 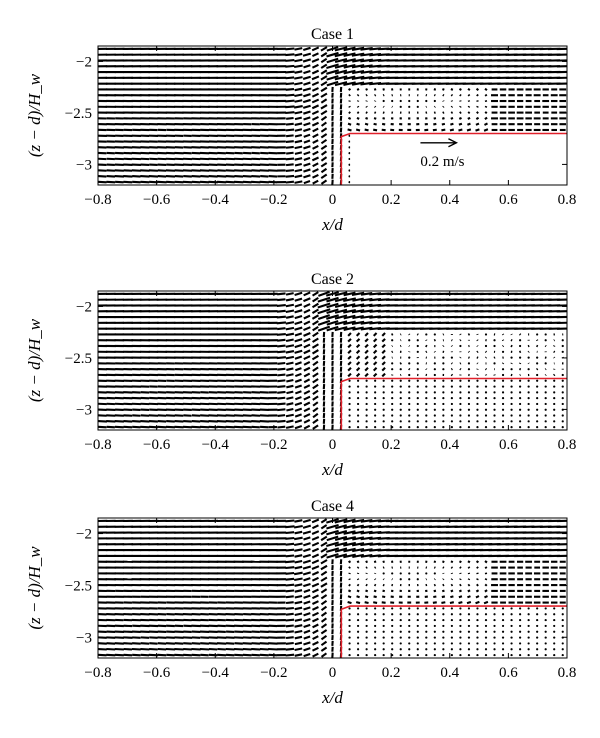 What do you see at coordinates (332, 506) in the screenshot?
I see `panel-title: Case 4` at bounding box center [332, 506].